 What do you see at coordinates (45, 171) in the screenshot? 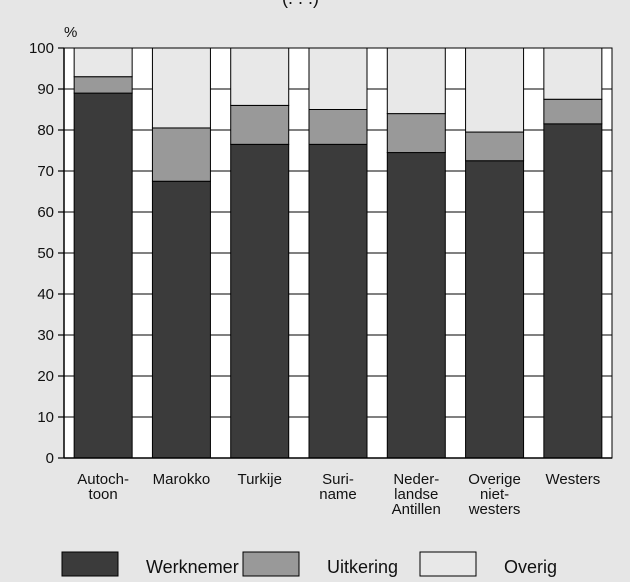
I see `y-tick-label-70: 70` at bounding box center [45, 171].